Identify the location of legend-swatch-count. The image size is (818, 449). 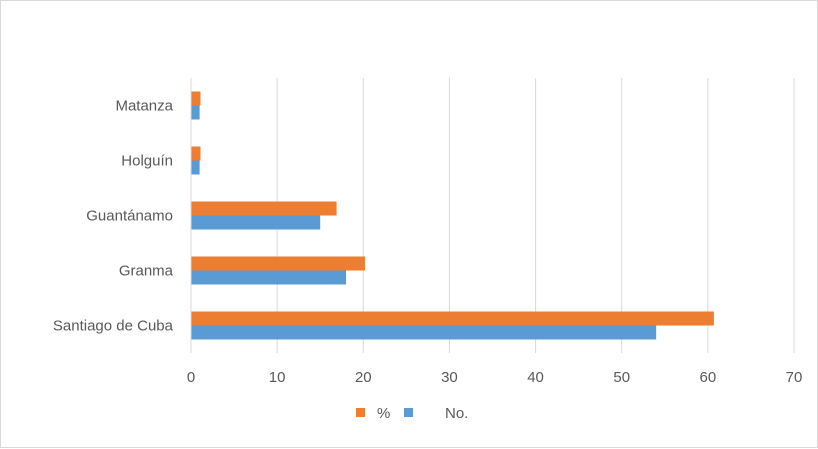
(408, 412).